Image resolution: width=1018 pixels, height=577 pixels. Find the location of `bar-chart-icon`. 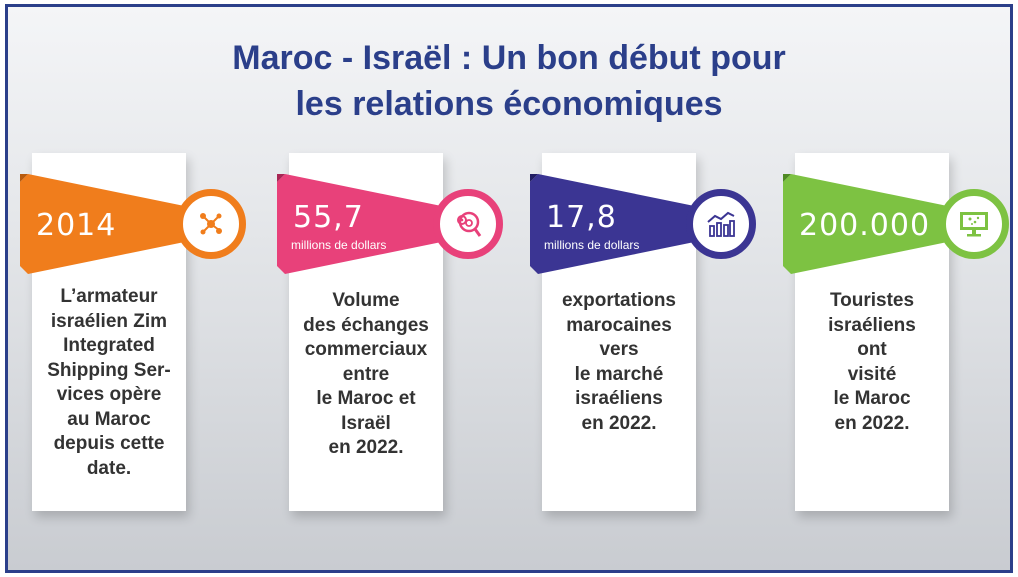

bar-chart-icon is located at coordinates (721, 224).